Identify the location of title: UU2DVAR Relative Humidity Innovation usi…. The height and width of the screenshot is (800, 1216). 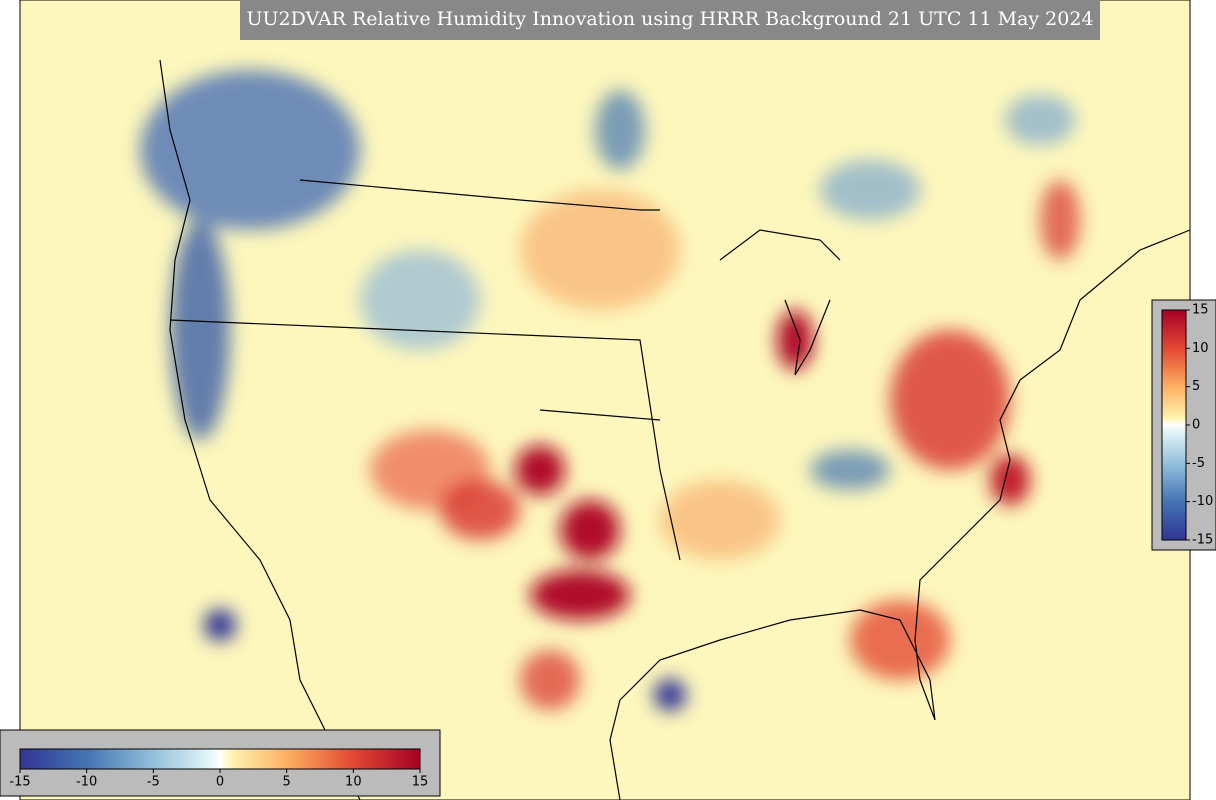
(669, 19).